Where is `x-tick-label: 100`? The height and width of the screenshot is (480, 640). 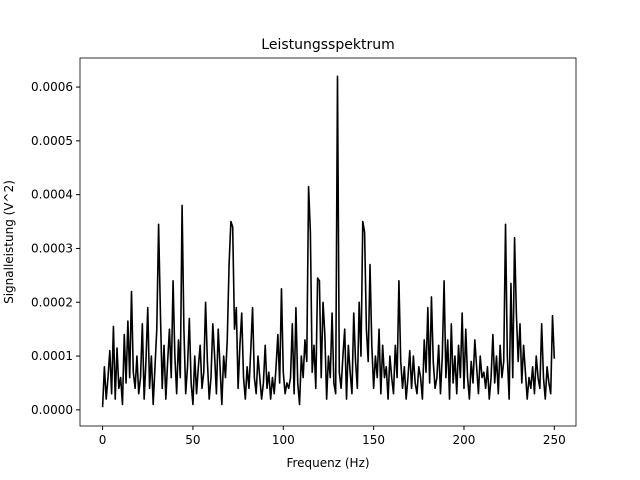
x-tick-label: 100 is located at coordinates (283, 440).